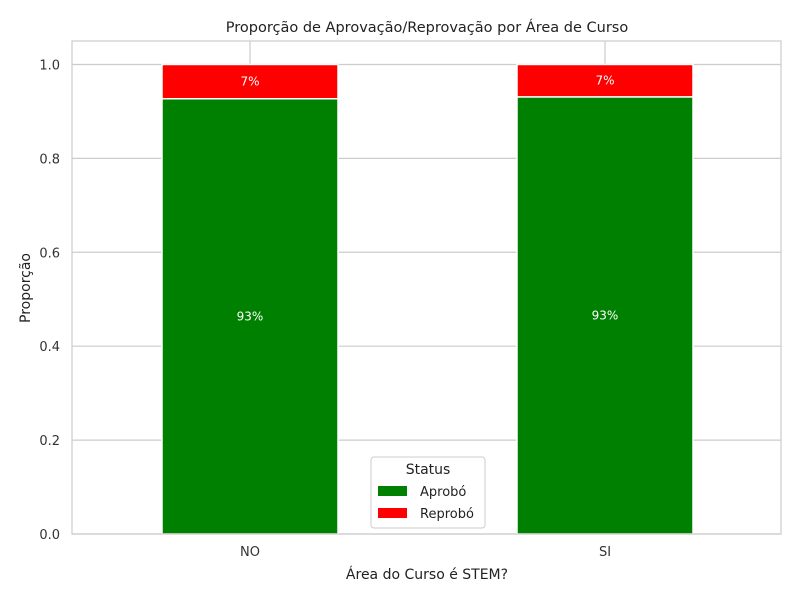  I want to click on bar-segment-reprobó-no, so click(250, 81).